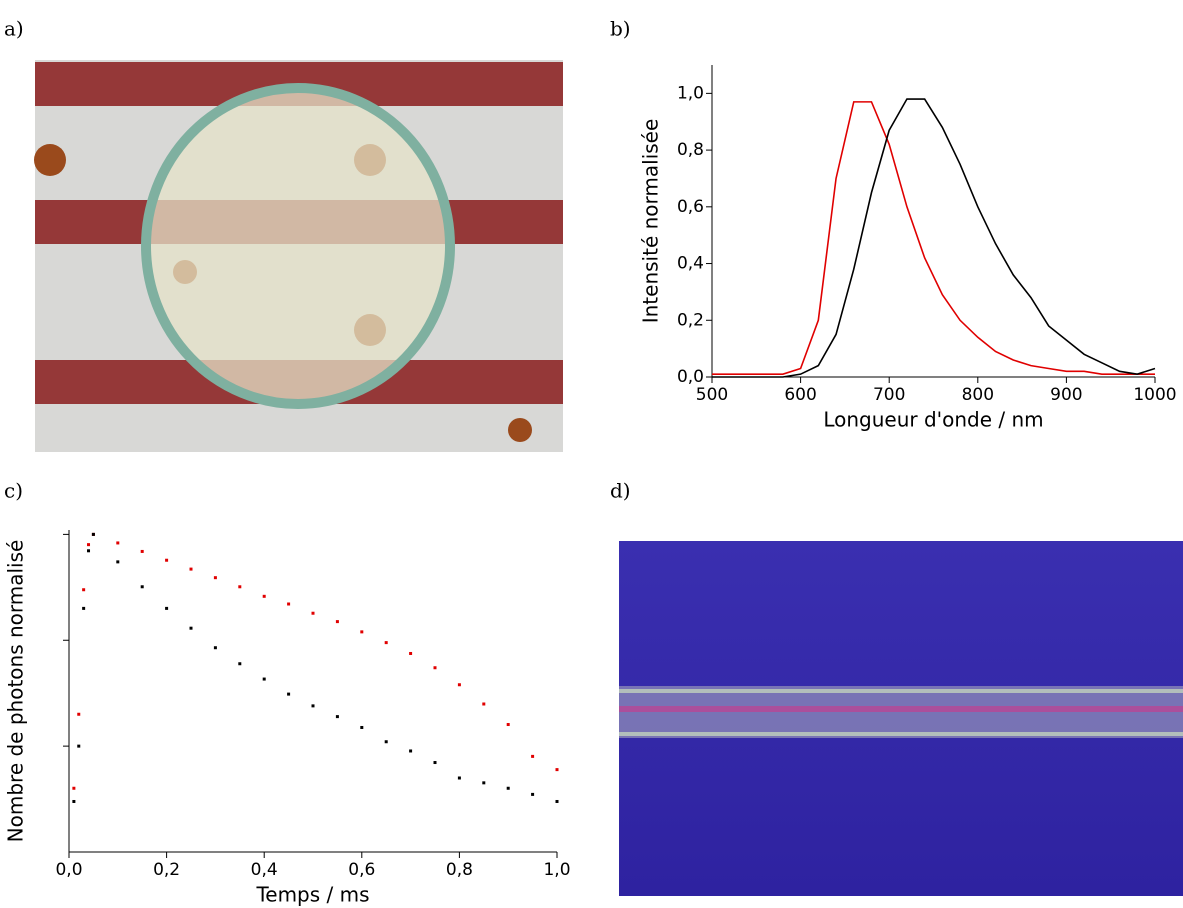 The height and width of the screenshot is (908, 1183). Describe the element at coordinates (712, 395) in the screenshot. I see `x-tick-label: 500` at that location.